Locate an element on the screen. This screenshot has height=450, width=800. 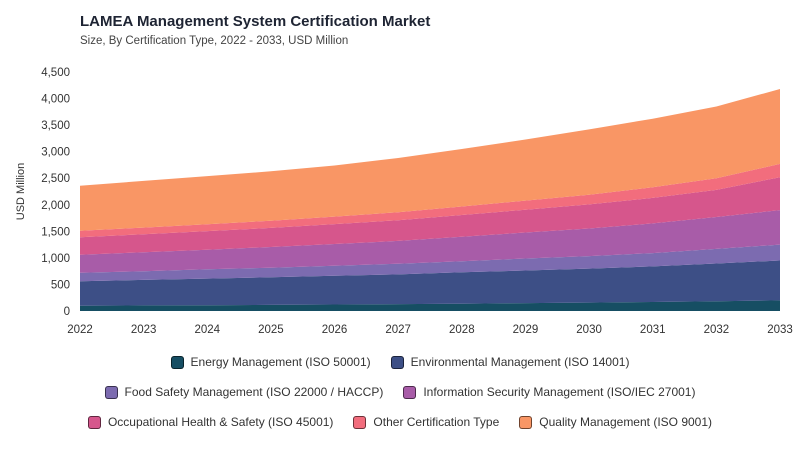
x-tick-label: 2029 is located at coordinates (526, 330).